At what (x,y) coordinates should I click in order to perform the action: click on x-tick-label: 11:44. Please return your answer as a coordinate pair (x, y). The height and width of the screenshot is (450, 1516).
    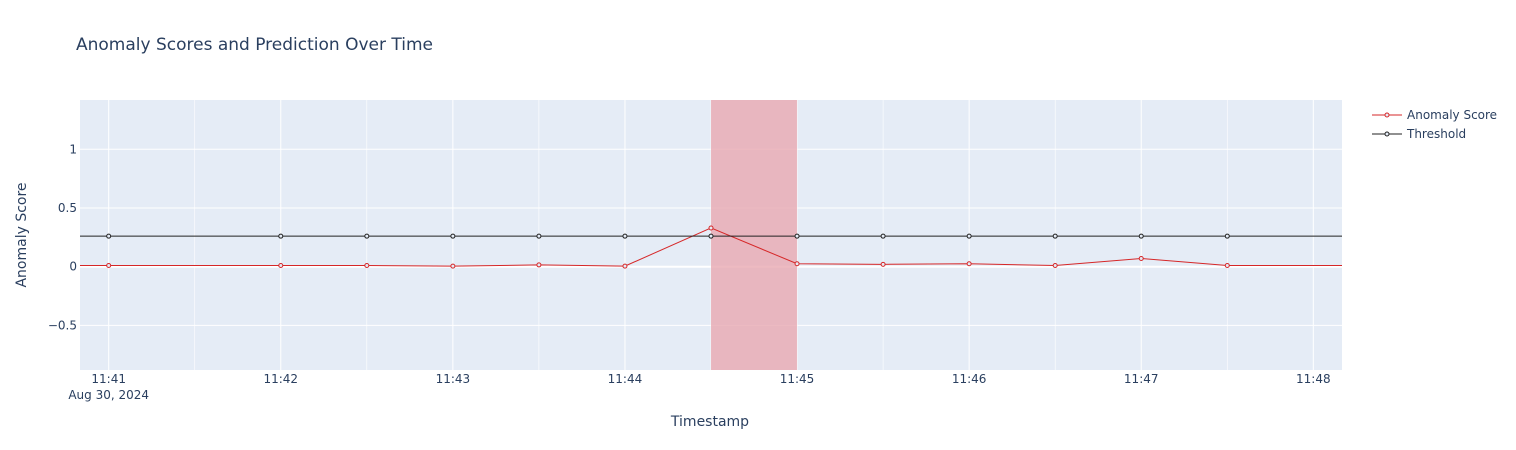
    Looking at the image, I should click on (625, 379).